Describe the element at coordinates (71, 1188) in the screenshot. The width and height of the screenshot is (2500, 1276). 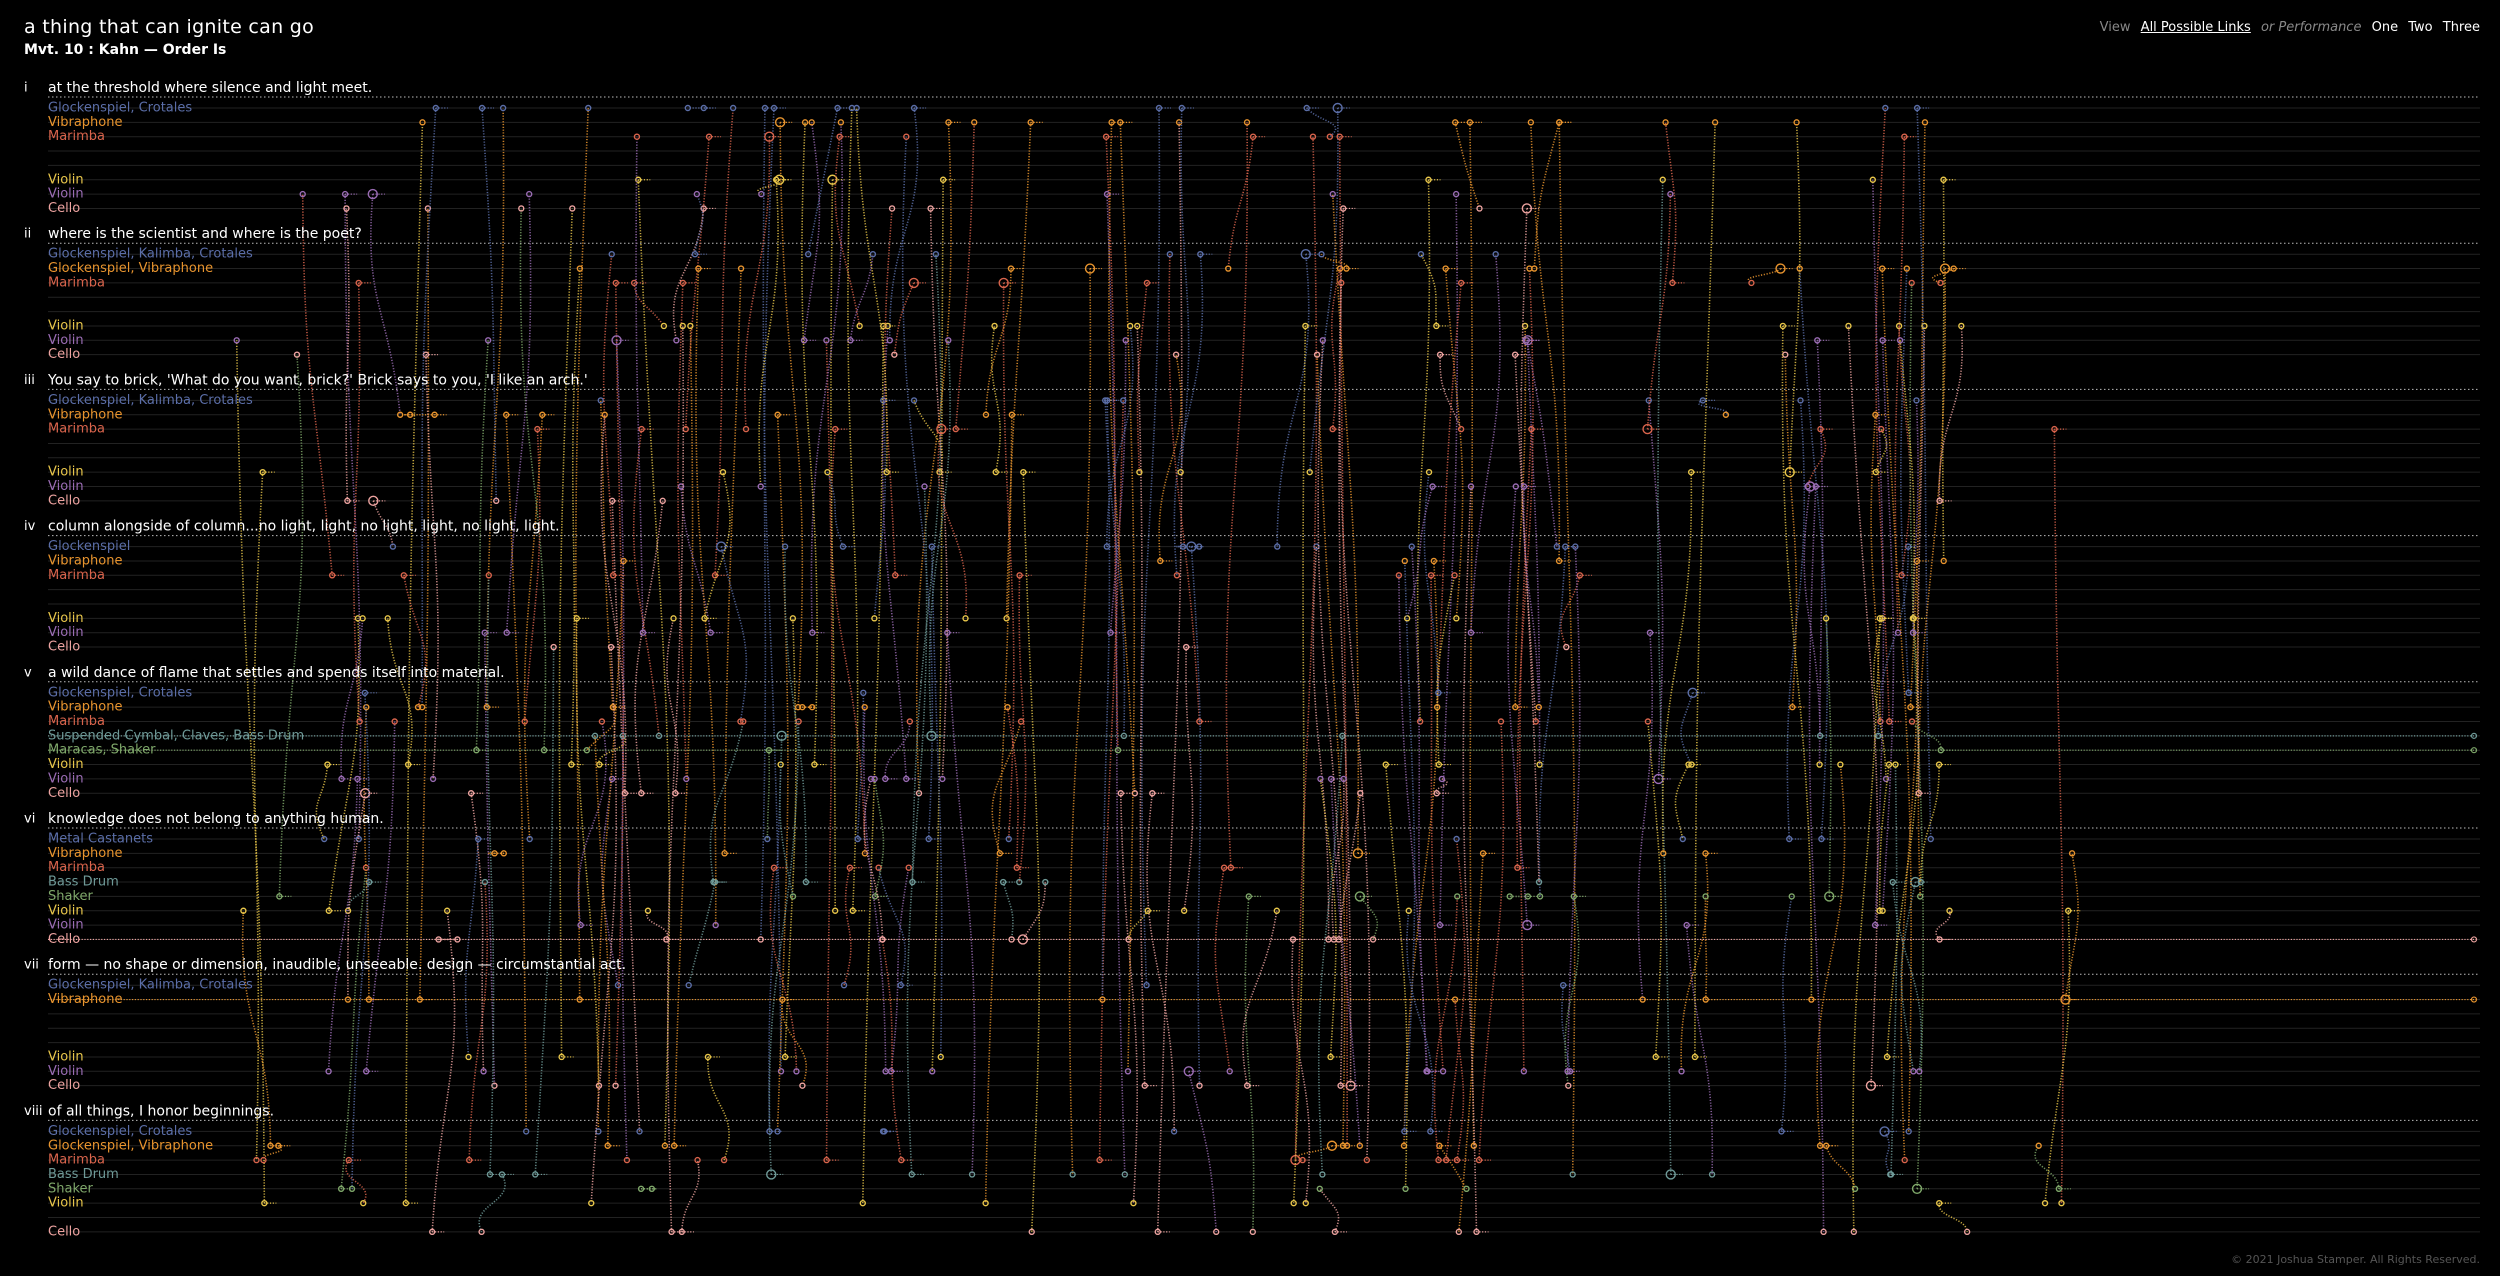
I see `instrument-label: Shaker` at that location.